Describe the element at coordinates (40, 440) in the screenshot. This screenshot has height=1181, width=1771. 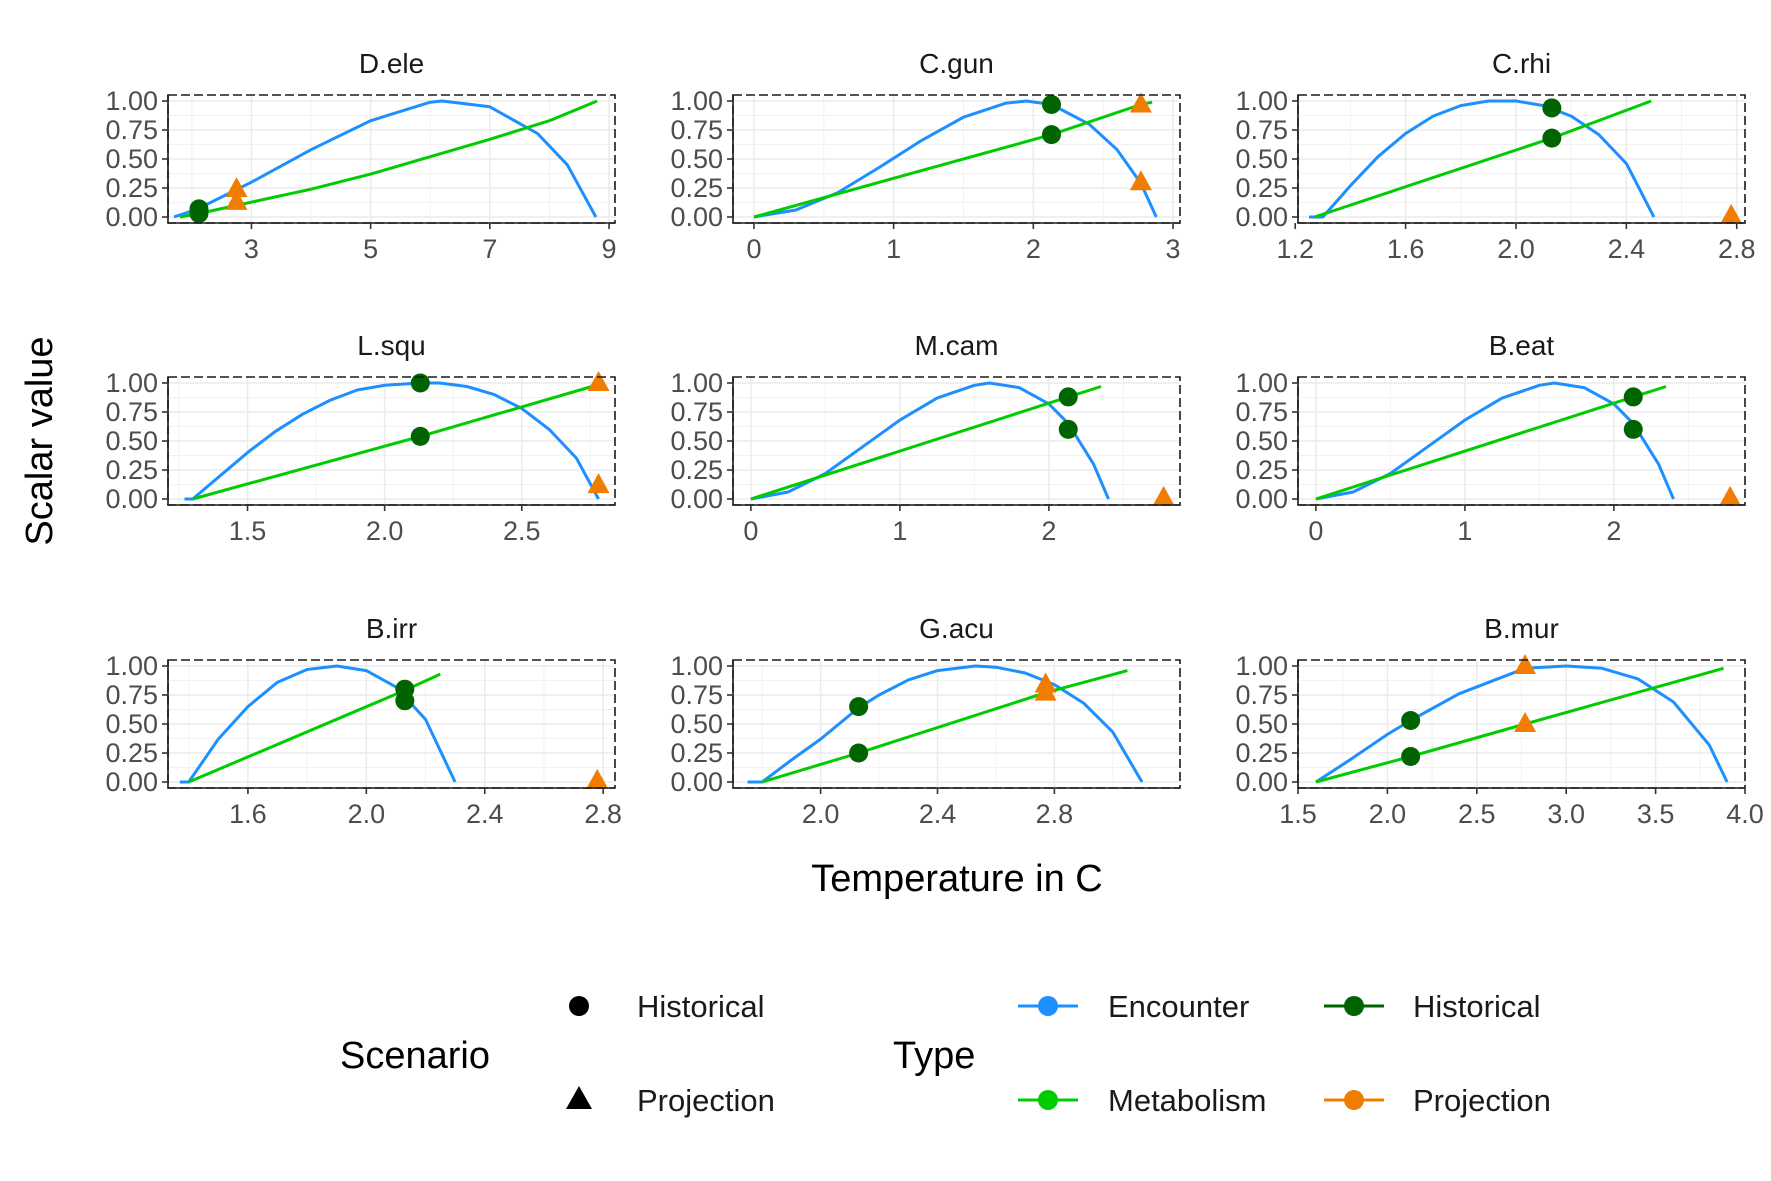
I see `y-axis-title: Scalar value` at that location.